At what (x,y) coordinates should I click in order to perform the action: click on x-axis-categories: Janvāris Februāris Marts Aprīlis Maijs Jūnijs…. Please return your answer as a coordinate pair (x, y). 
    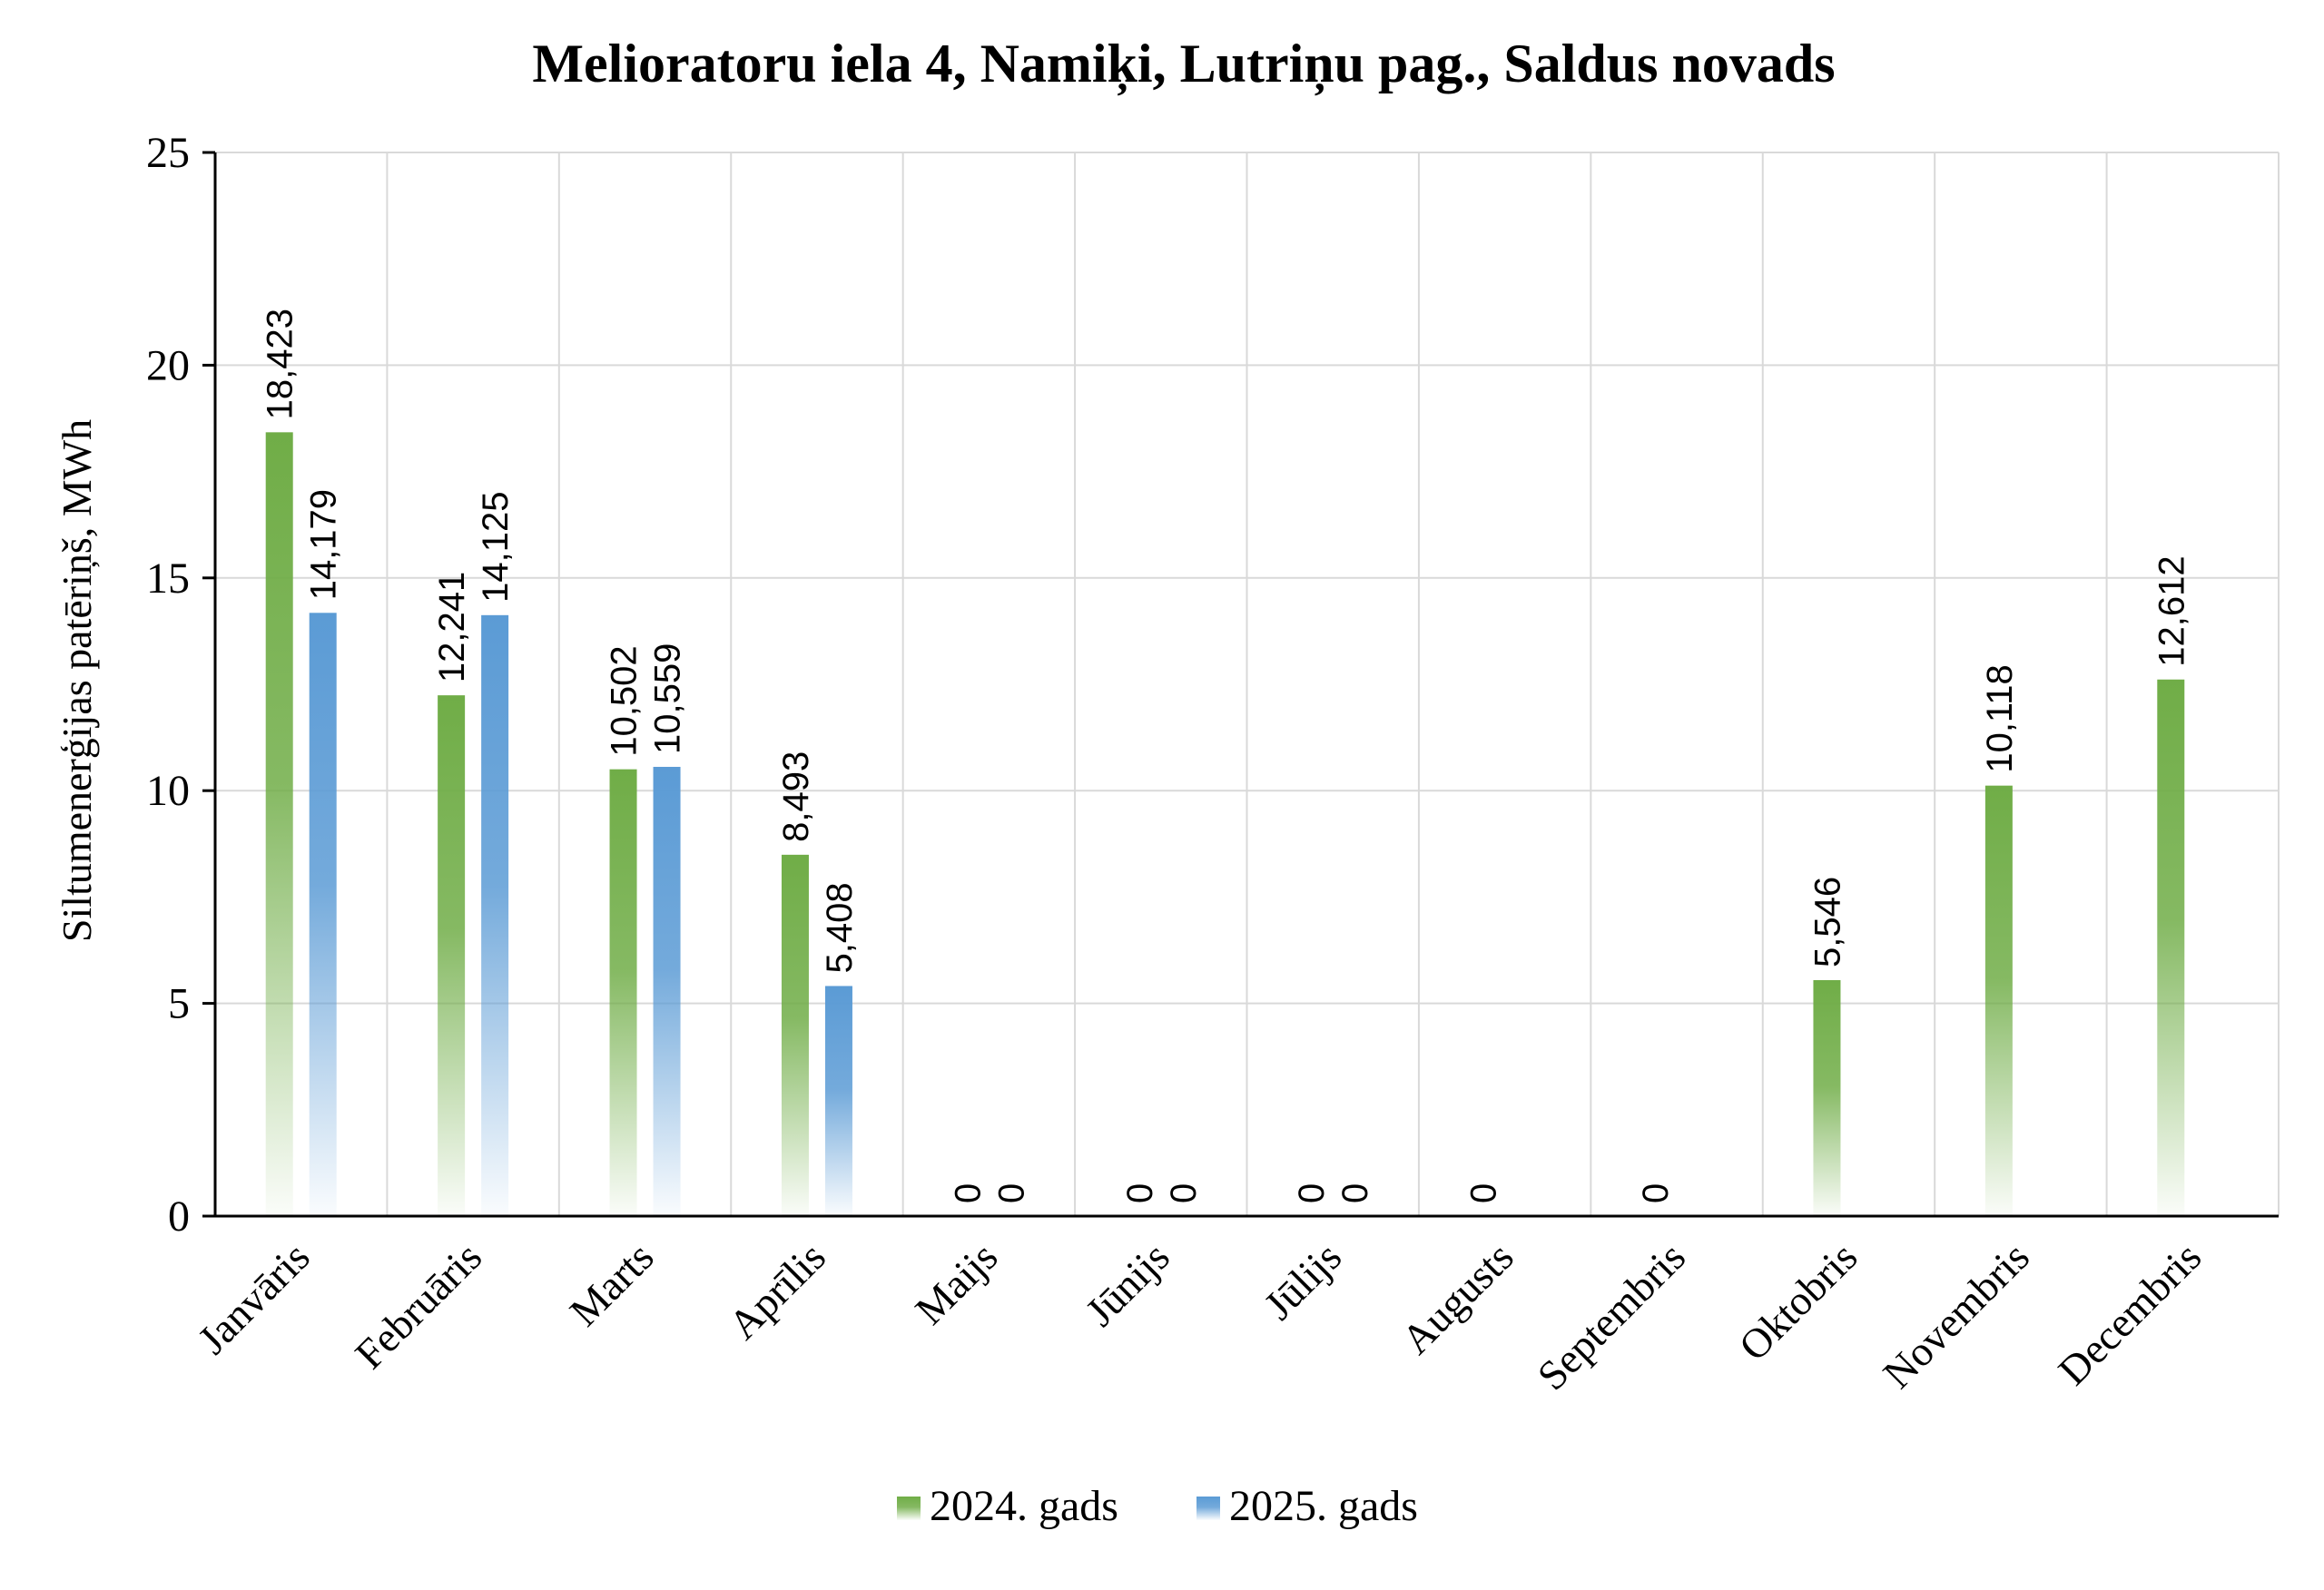
    Looking at the image, I should click on (1199, 1316).